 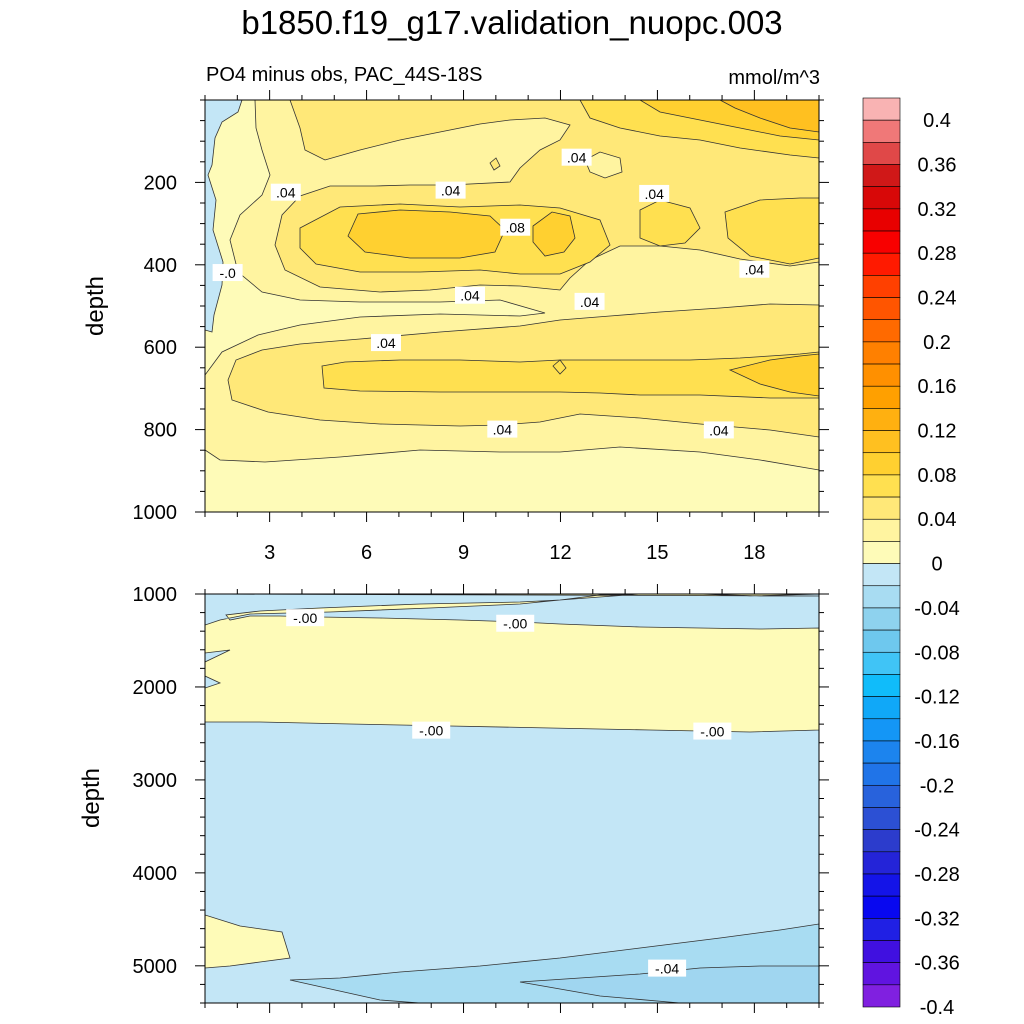 What do you see at coordinates (344, 75) in the screenshot?
I see `figure-subtitle: PO4 minus obs, PAC_44S-18S` at bounding box center [344, 75].